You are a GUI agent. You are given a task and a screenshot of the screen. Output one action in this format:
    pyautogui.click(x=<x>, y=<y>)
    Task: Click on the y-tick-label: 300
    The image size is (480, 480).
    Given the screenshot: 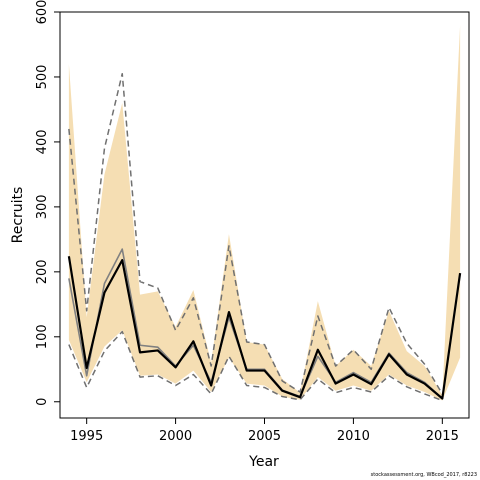 What is the action you would take?
    pyautogui.click(x=42, y=206)
    